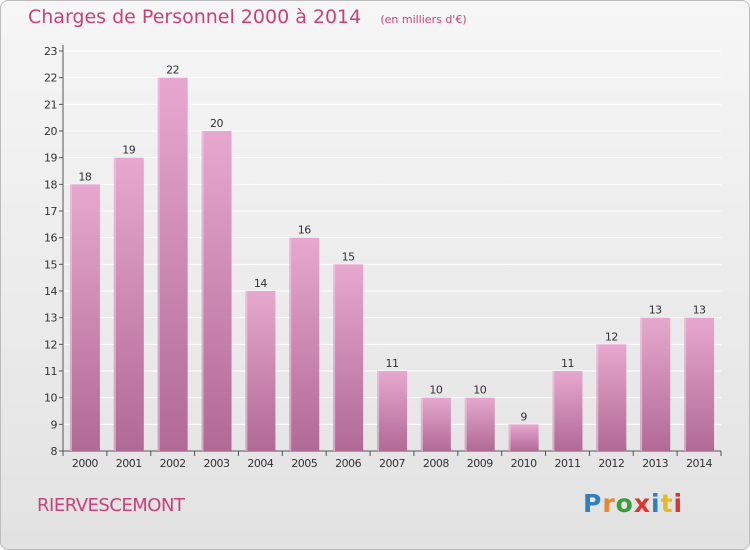  Describe the element at coordinates (348, 256) in the screenshot. I see `data-label: 15` at that location.